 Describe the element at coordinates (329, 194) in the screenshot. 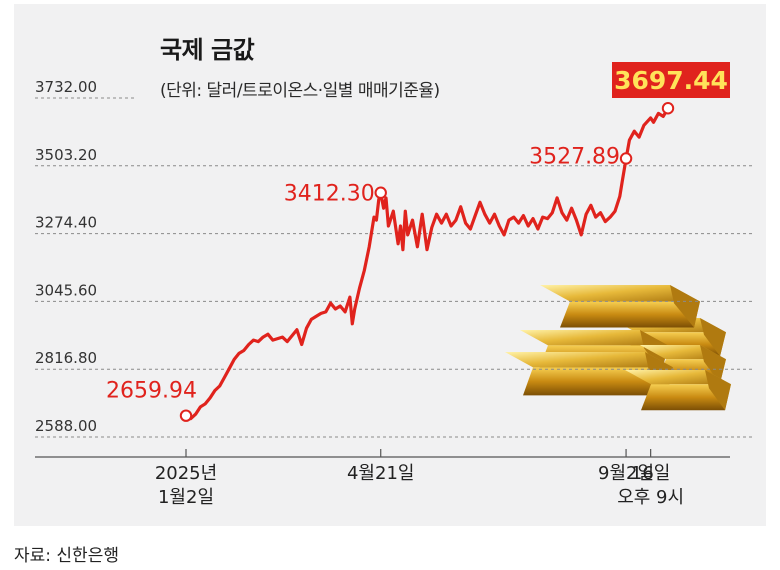

I see `data-label: 3412.30` at that location.